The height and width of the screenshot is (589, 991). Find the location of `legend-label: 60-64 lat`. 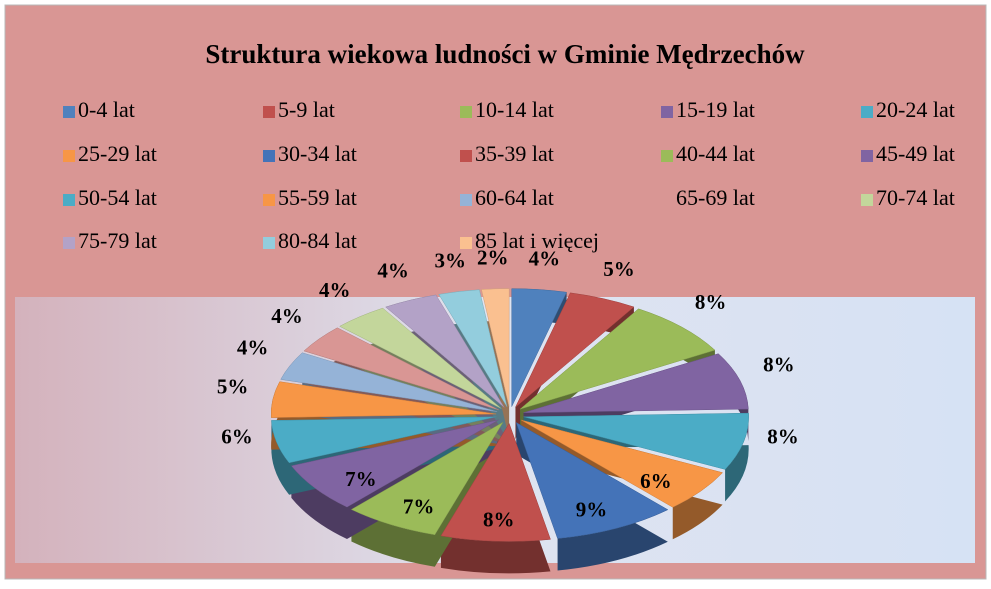

legend-label: 60-64 lat is located at coordinates (514, 197).